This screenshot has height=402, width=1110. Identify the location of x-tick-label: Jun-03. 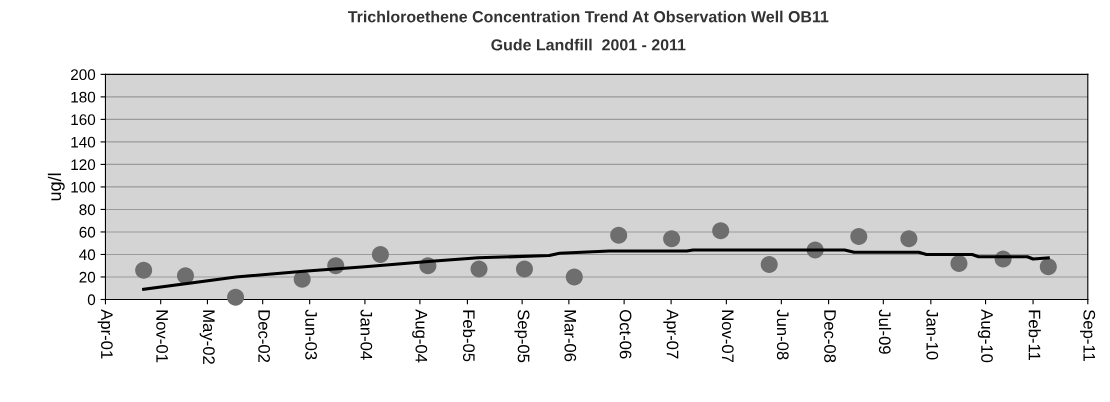
(311, 334).